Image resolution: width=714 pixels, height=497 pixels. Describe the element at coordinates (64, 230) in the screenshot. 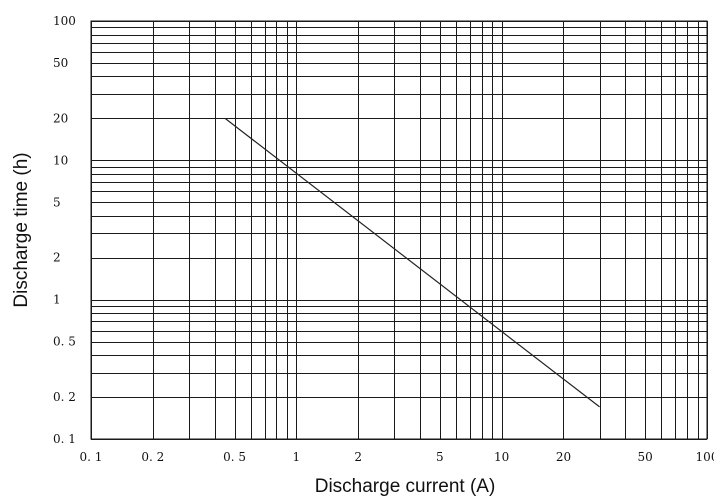

I see `y-tick-labels: 0. 1 0. 2 0. 5 1 2 5 10 20 50 100` at that location.